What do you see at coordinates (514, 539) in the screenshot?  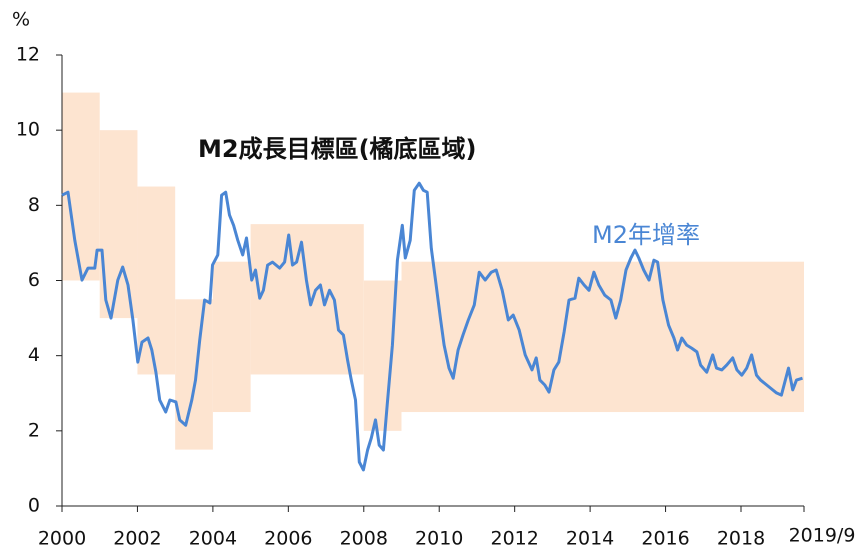 I see `x-tick-label: 2012` at bounding box center [514, 539].